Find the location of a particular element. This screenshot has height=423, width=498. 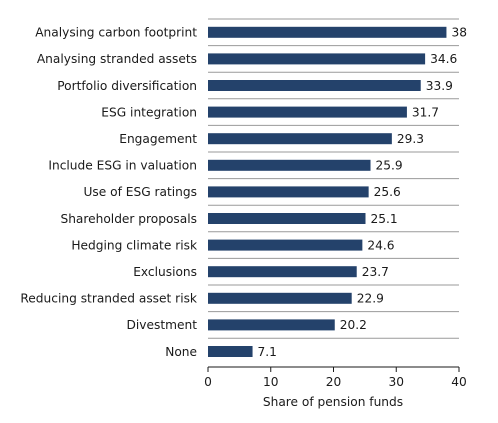

x-axis: 0 10 20 30 40 is located at coordinates (335, 377).